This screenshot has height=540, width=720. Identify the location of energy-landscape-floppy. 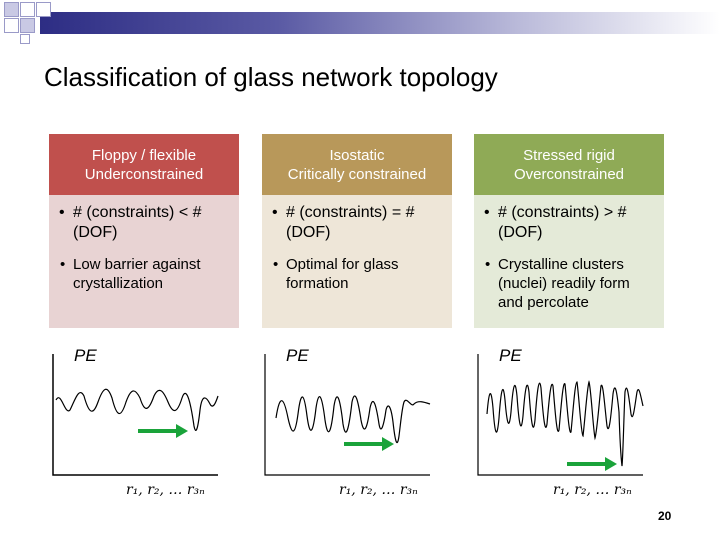
(135, 415).